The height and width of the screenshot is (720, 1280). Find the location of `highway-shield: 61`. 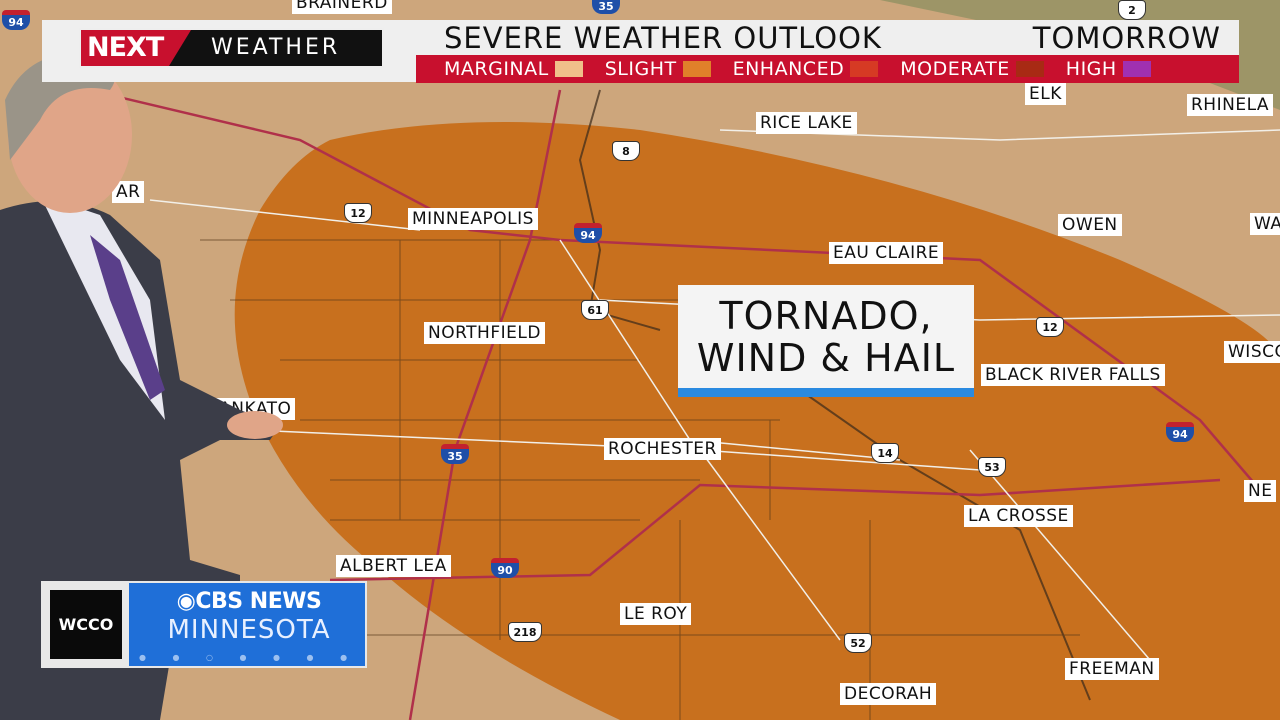

highway-shield: 61 is located at coordinates (595, 310).